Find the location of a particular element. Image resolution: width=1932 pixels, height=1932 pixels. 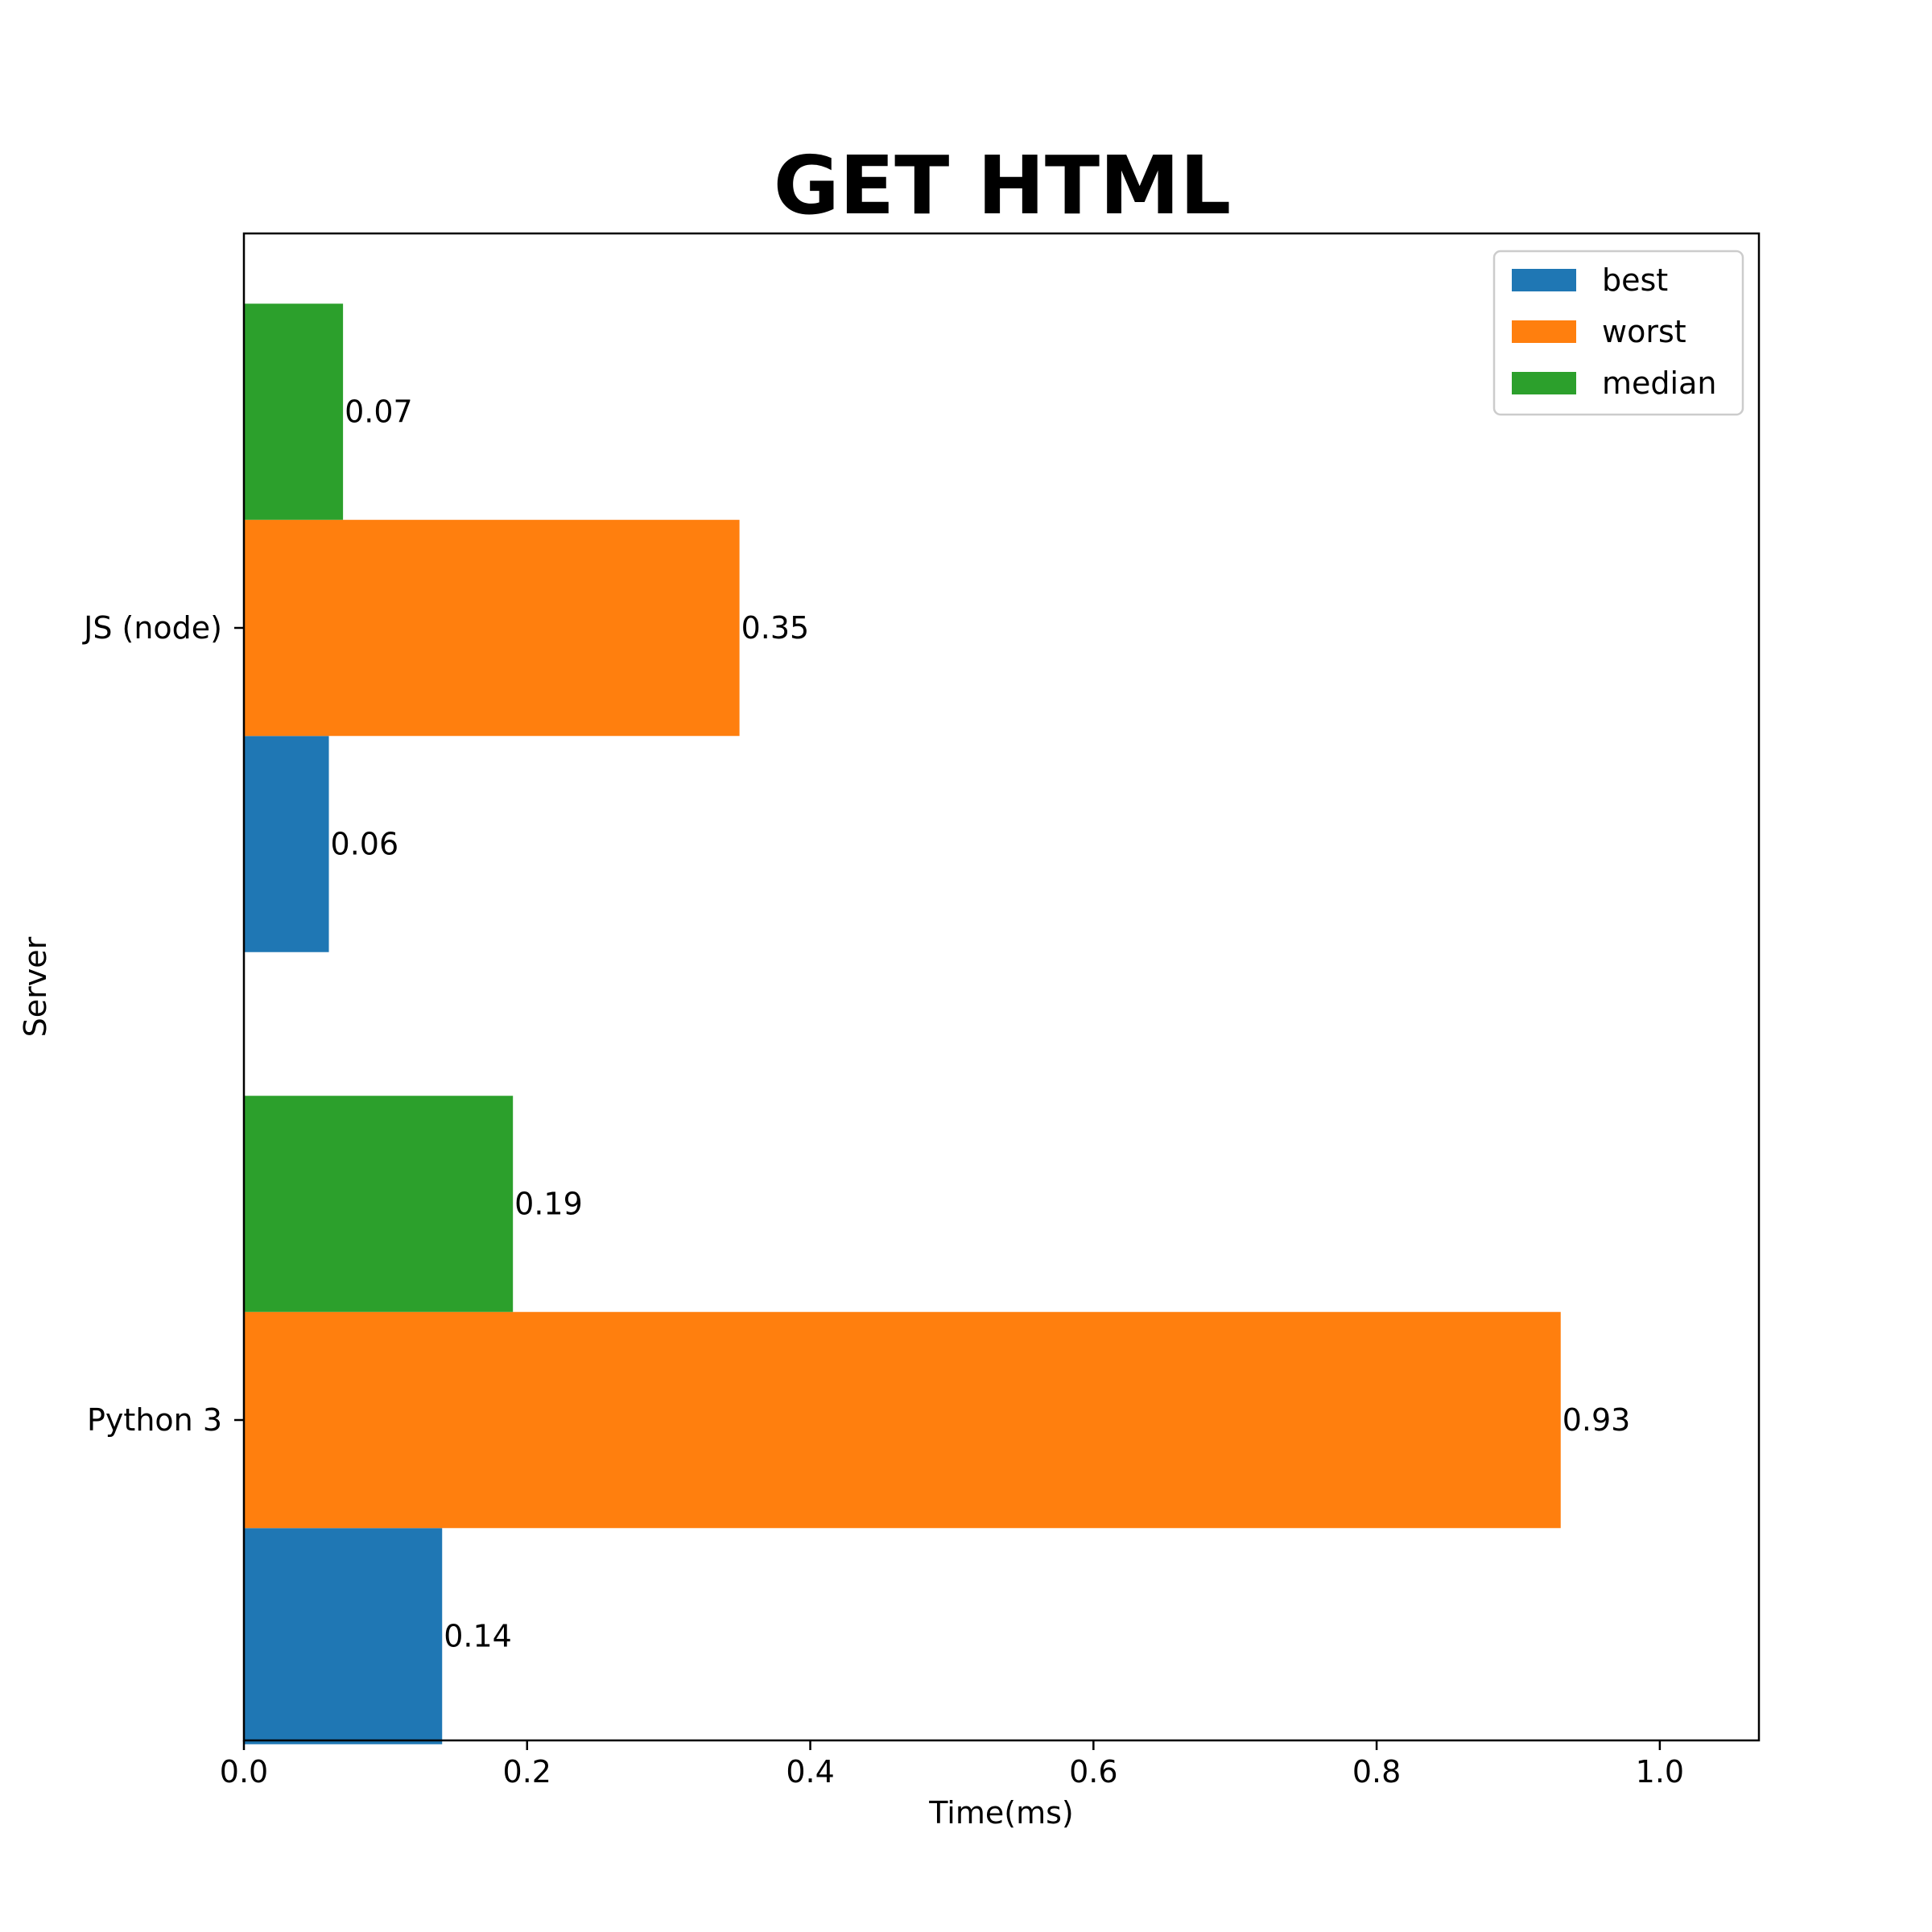

legend-swatch-worst is located at coordinates (1544, 331).